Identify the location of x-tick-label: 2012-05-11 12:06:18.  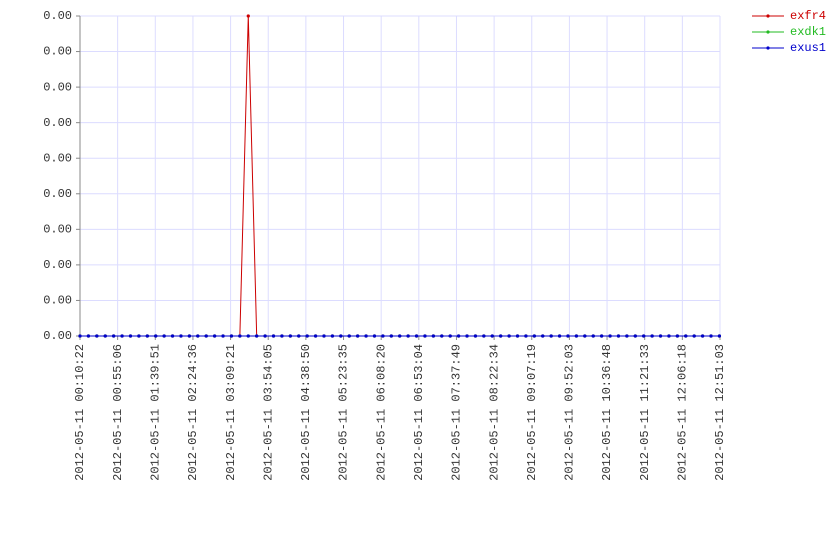
(683, 412).